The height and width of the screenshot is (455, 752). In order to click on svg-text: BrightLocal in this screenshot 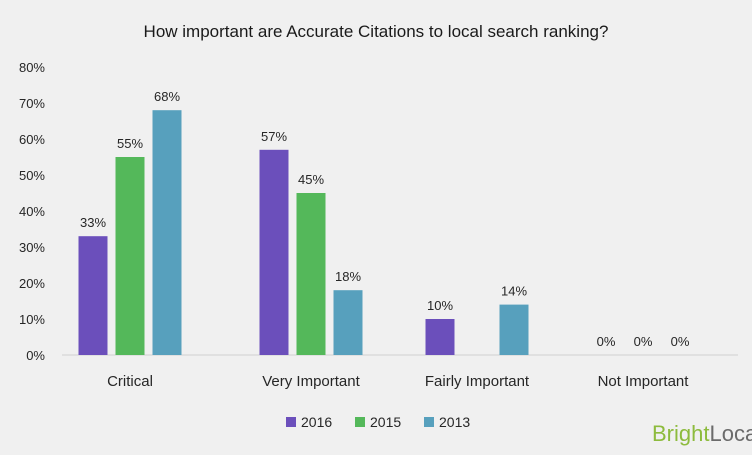, I will do `click(702, 433)`.